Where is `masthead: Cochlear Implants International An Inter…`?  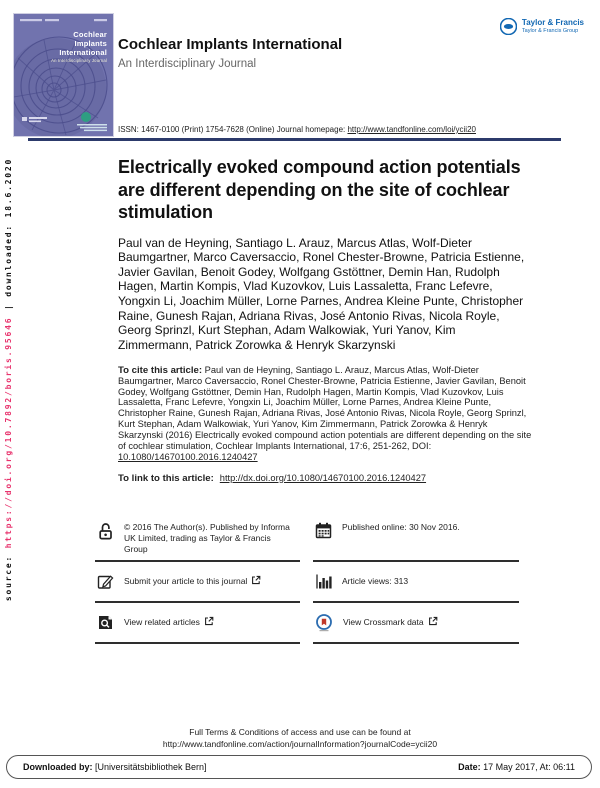 masthead: Cochlear Implants International An Inter… is located at coordinates (230, 53).